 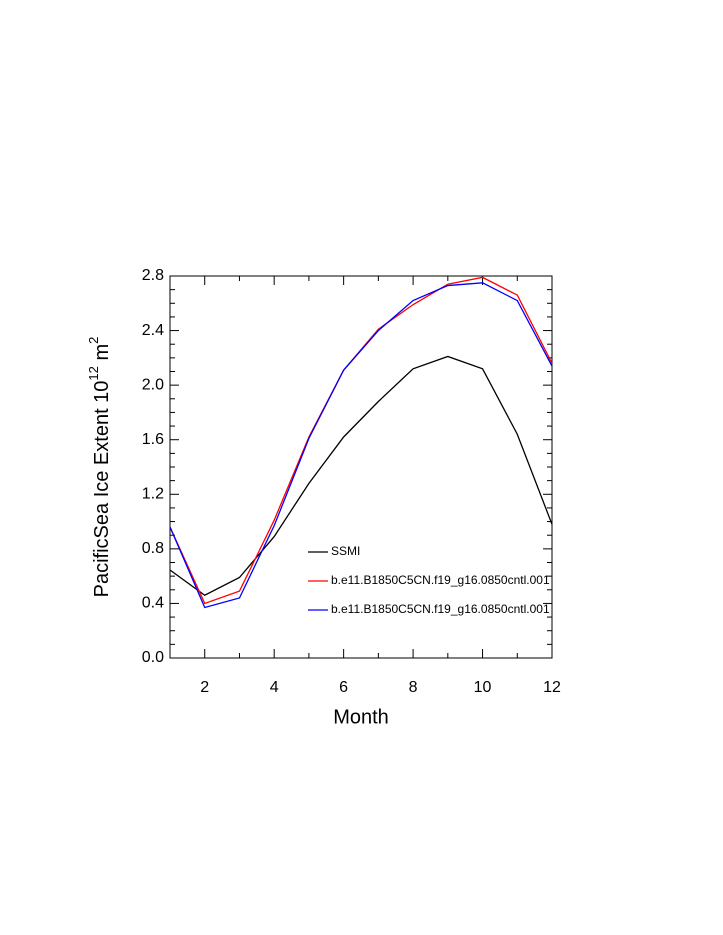 What do you see at coordinates (153, 330) in the screenshot?
I see `y-tick-label: 2.4` at bounding box center [153, 330].